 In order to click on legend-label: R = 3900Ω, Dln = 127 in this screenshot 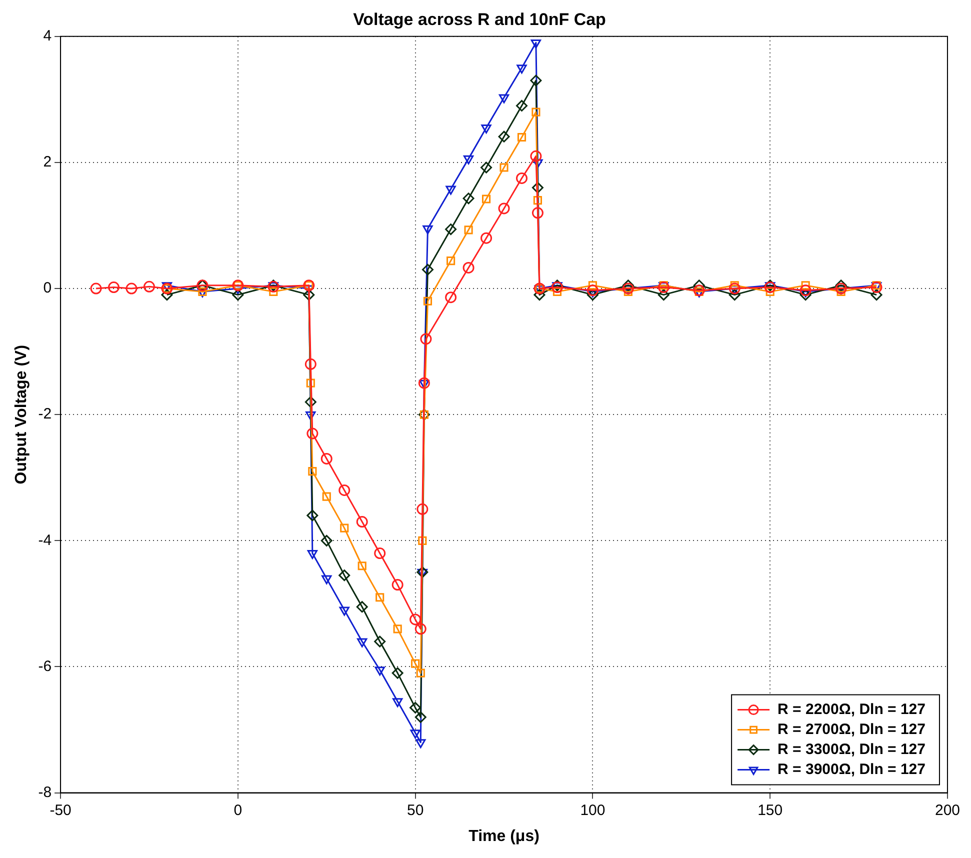, I will do `click(852, 769)`.